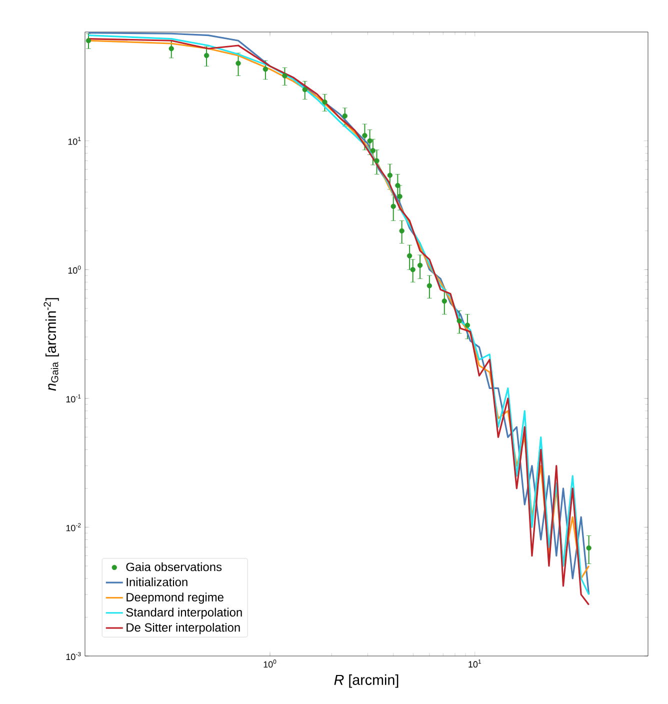 The height and width of the screenshot is (704, 668). Describe the element at coordinates (73, 656) in the screenshot. I see `y-tick-label: 10$^{-3}$` at that location.